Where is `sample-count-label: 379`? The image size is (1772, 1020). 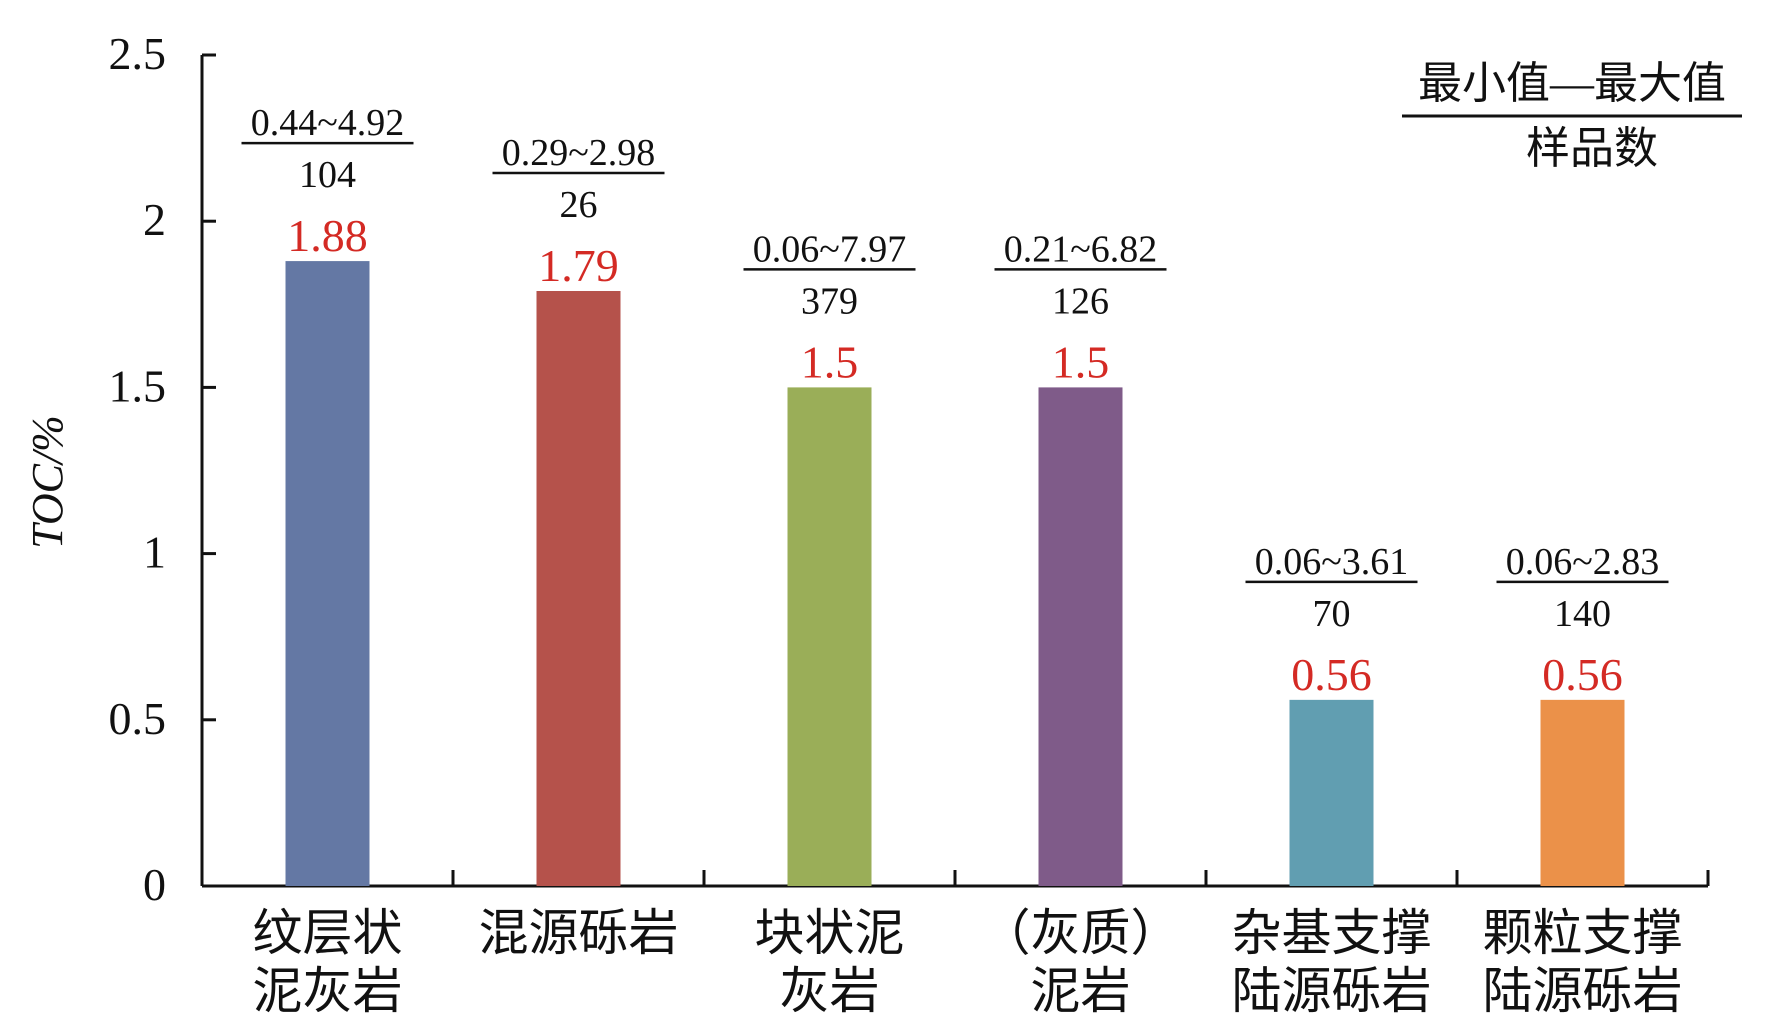 sample-count-label: 379 is located at coordinates (829, 301).